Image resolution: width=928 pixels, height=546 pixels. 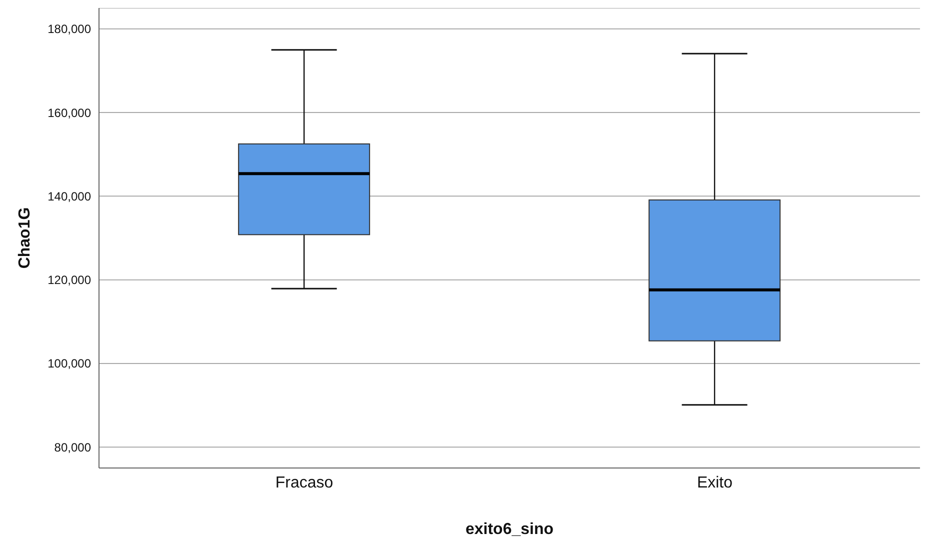 What do you see at coordinates (70, 29) in the screenshot?
I see `y-tick-label: 180,000` at bounding box center [70, 29].